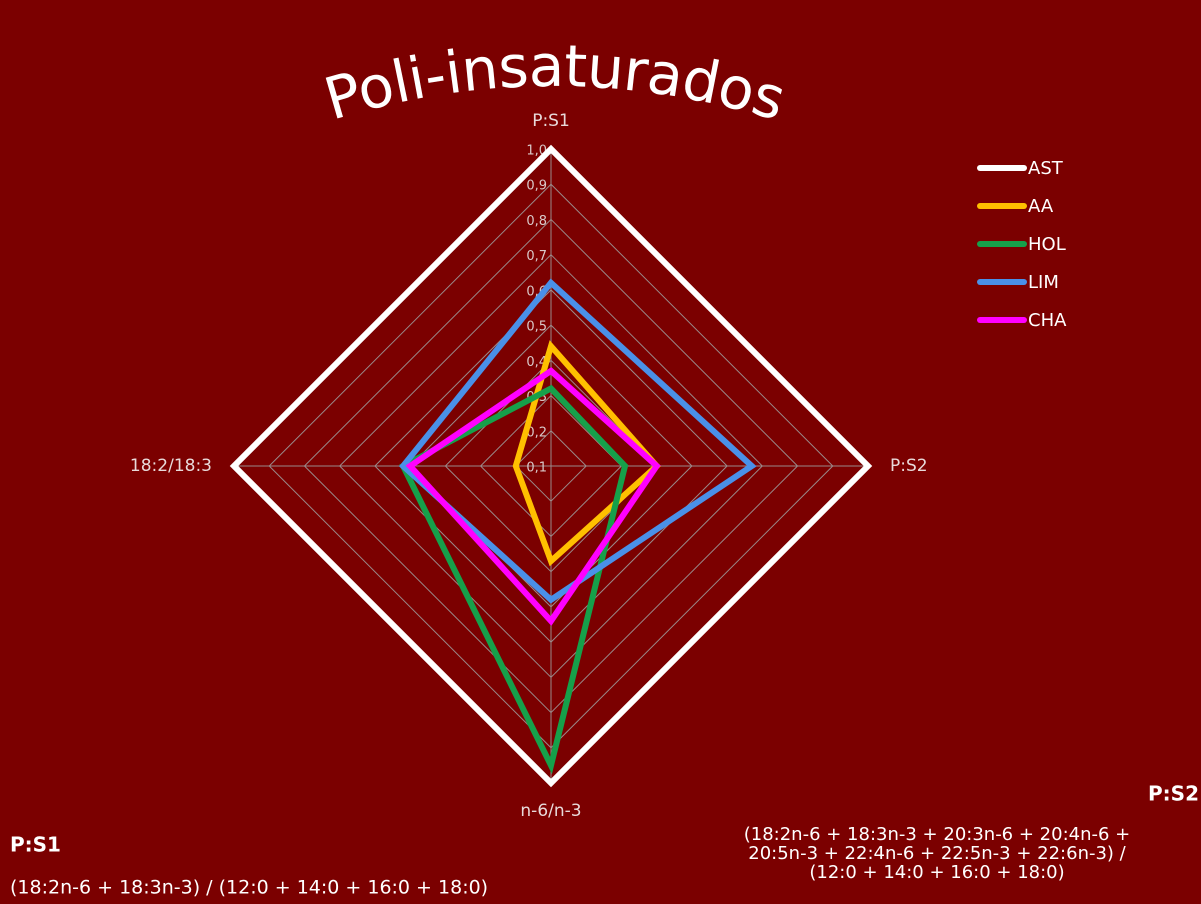 This screenshot has height=904, width=1201. What do you see at coordinates (1047, 244) in the screenshot?
I see `legend-label: HOL` at bounding box center [1047, 244].